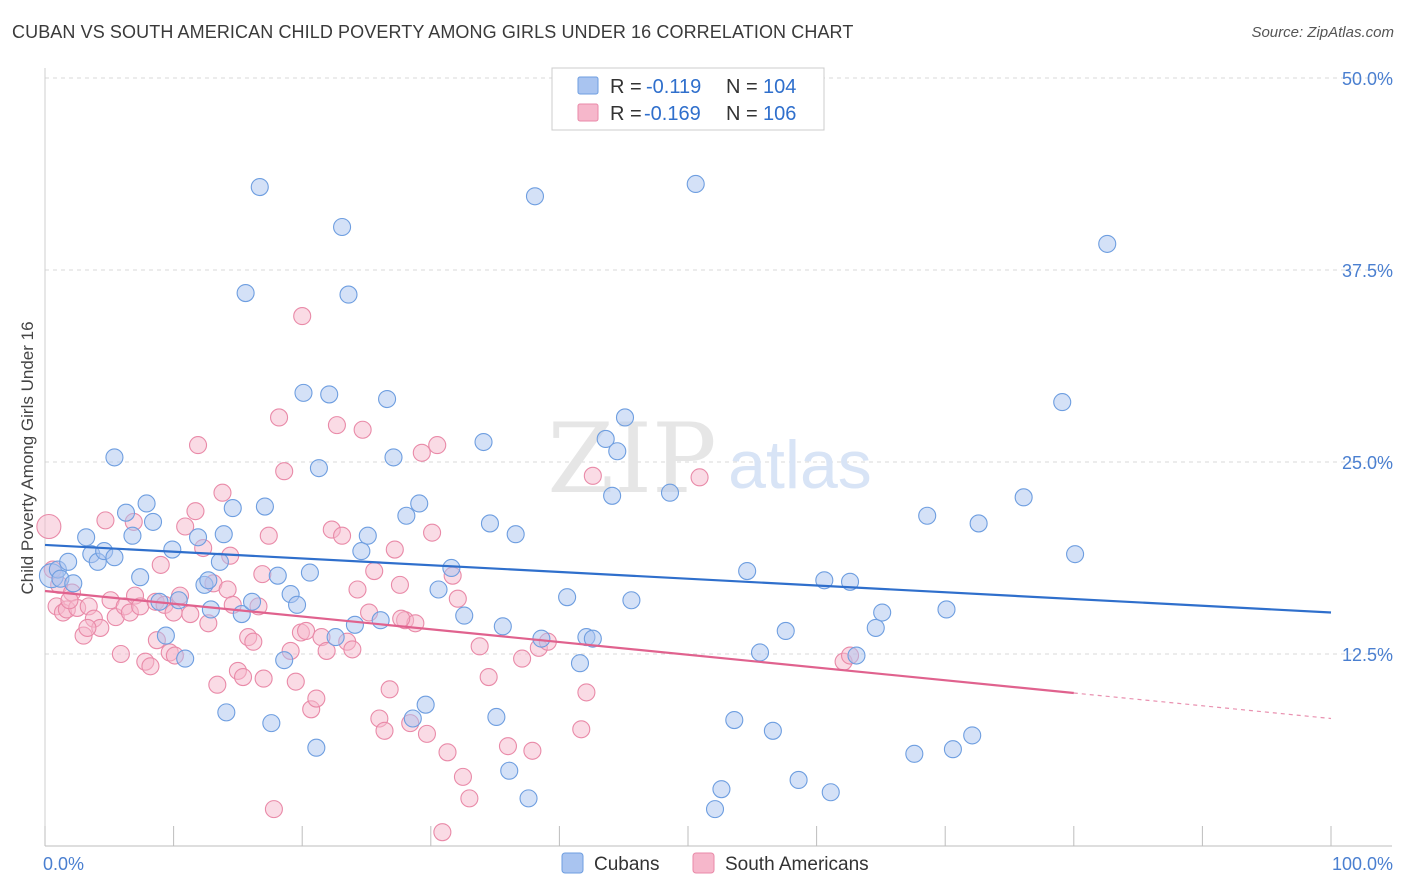  I want to click on watermark: ZIP atlas, so click(709, 459).